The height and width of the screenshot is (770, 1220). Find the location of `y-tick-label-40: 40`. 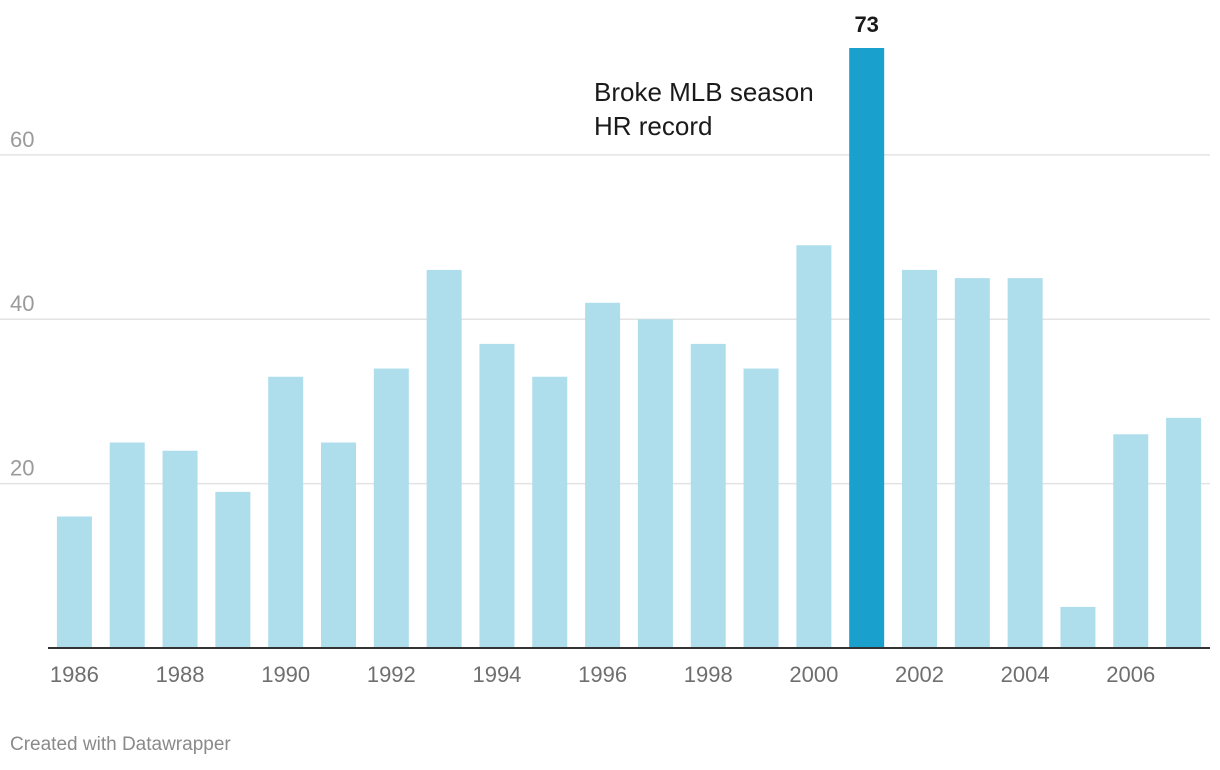

y-tick-label-40: 40 is located at coordinates (22, 303).